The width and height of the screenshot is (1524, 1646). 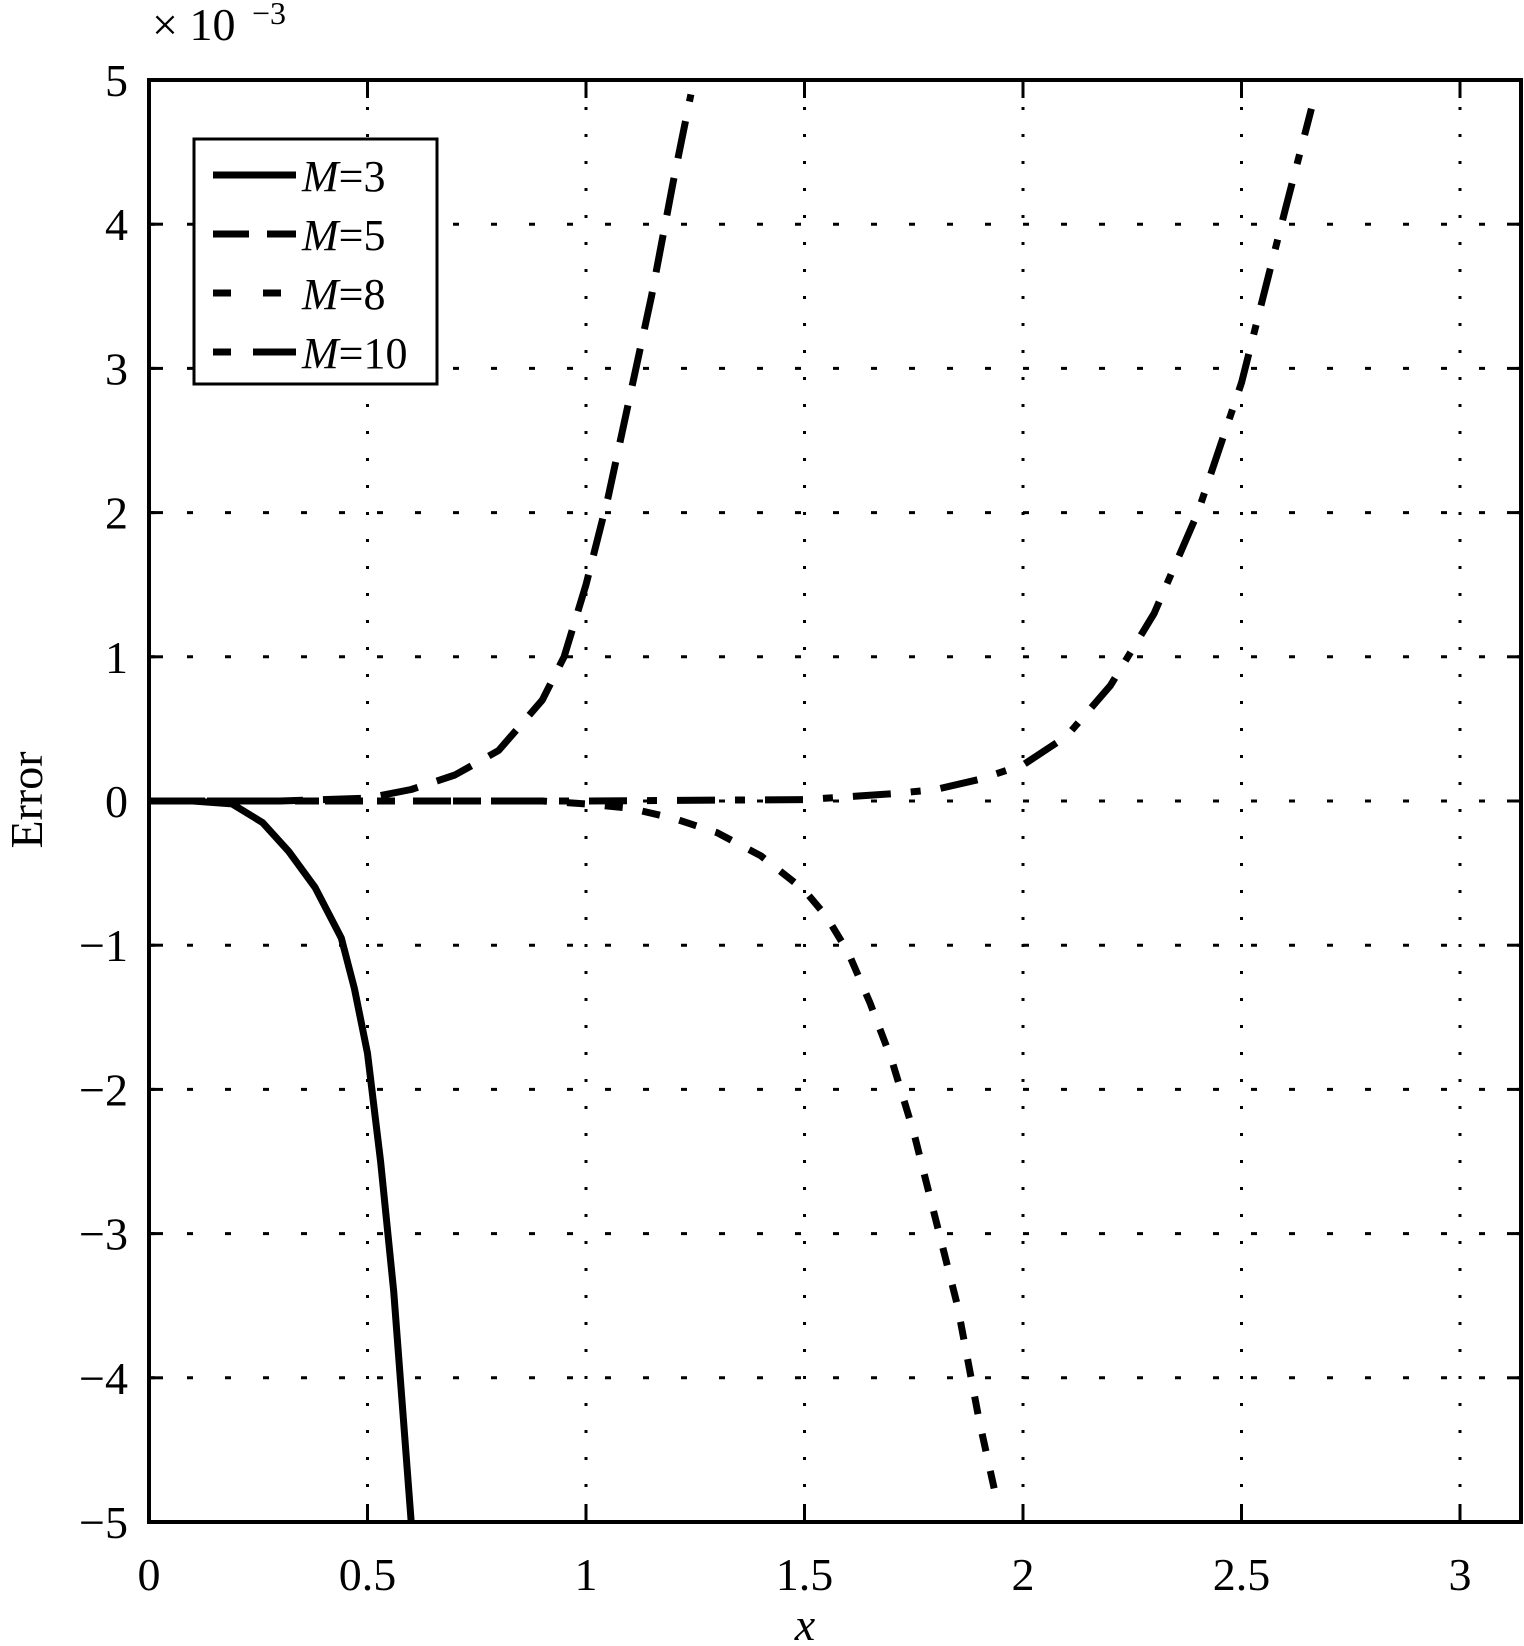 I want to click on y-tick-label: −2, so click(x=103, y=1089).